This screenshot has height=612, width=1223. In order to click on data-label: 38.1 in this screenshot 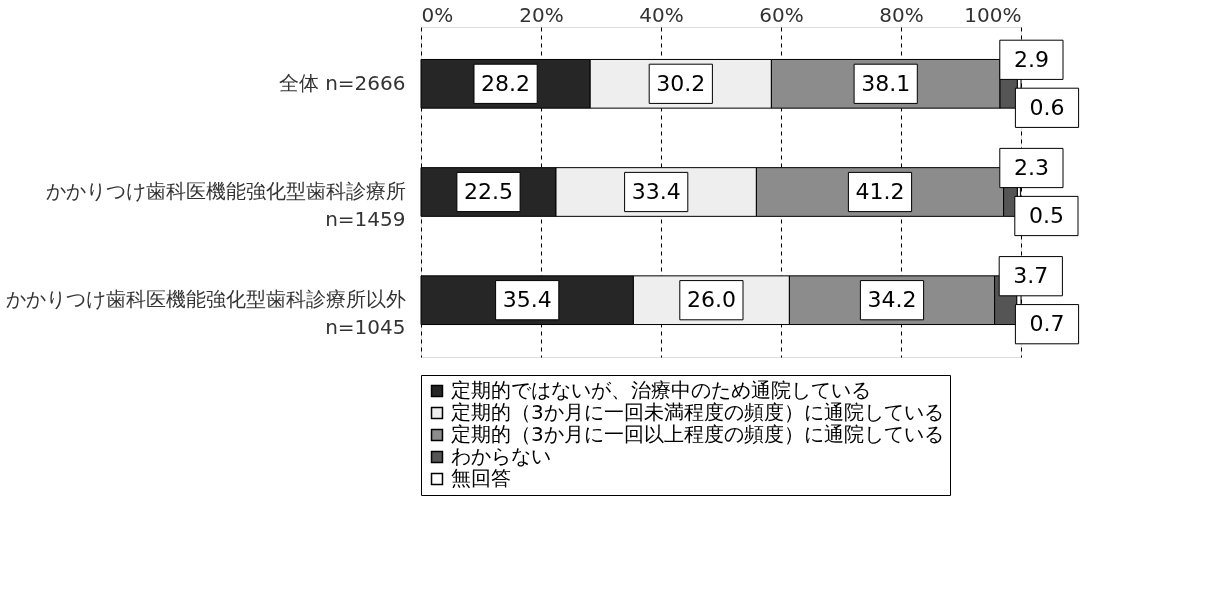, I will do `click(886, 83)`.